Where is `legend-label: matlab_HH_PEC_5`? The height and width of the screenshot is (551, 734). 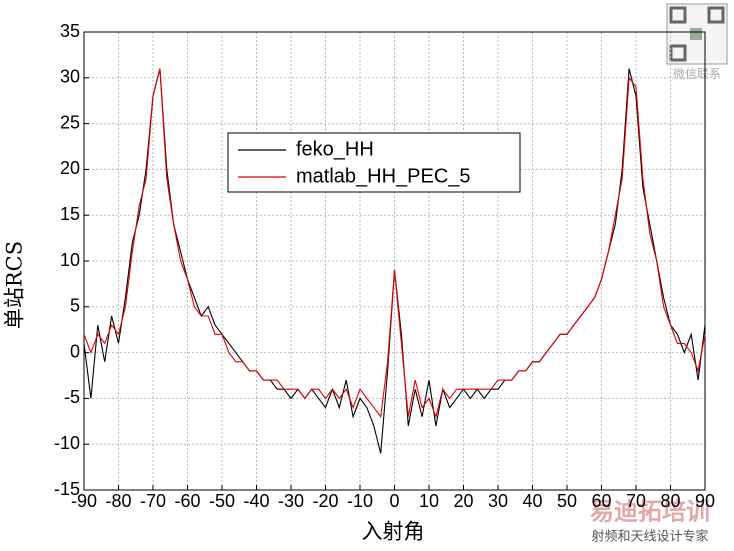
legend-label: matlab_HH_PEC_5 is located at coordinates (383, 176).